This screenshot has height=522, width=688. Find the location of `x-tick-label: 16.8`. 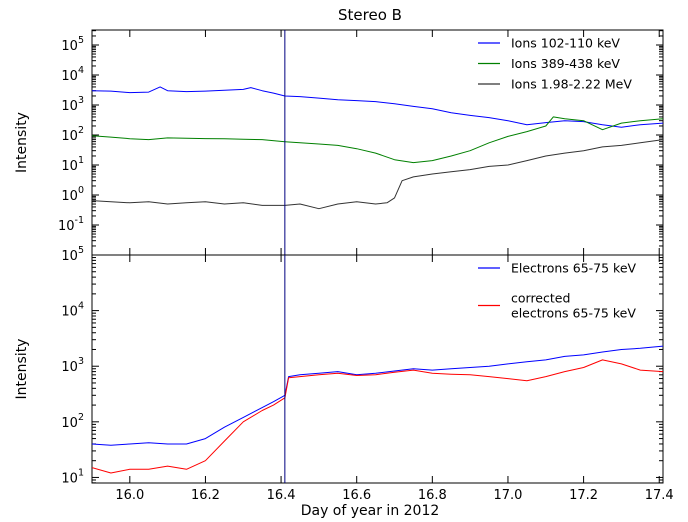

x-tick-label: 16.8 is located at coordinates (432, 495).